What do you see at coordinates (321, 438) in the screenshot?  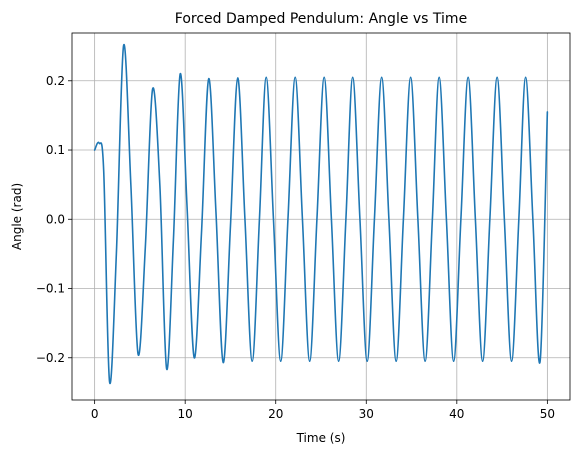 I see `x-axis-label: Time (s)` at bounding box center [321, 438].